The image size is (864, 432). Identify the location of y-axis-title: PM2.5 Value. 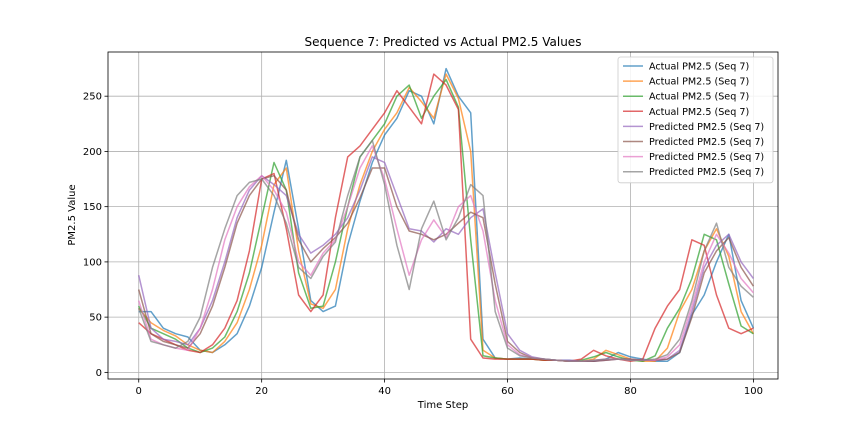
(72, 214).